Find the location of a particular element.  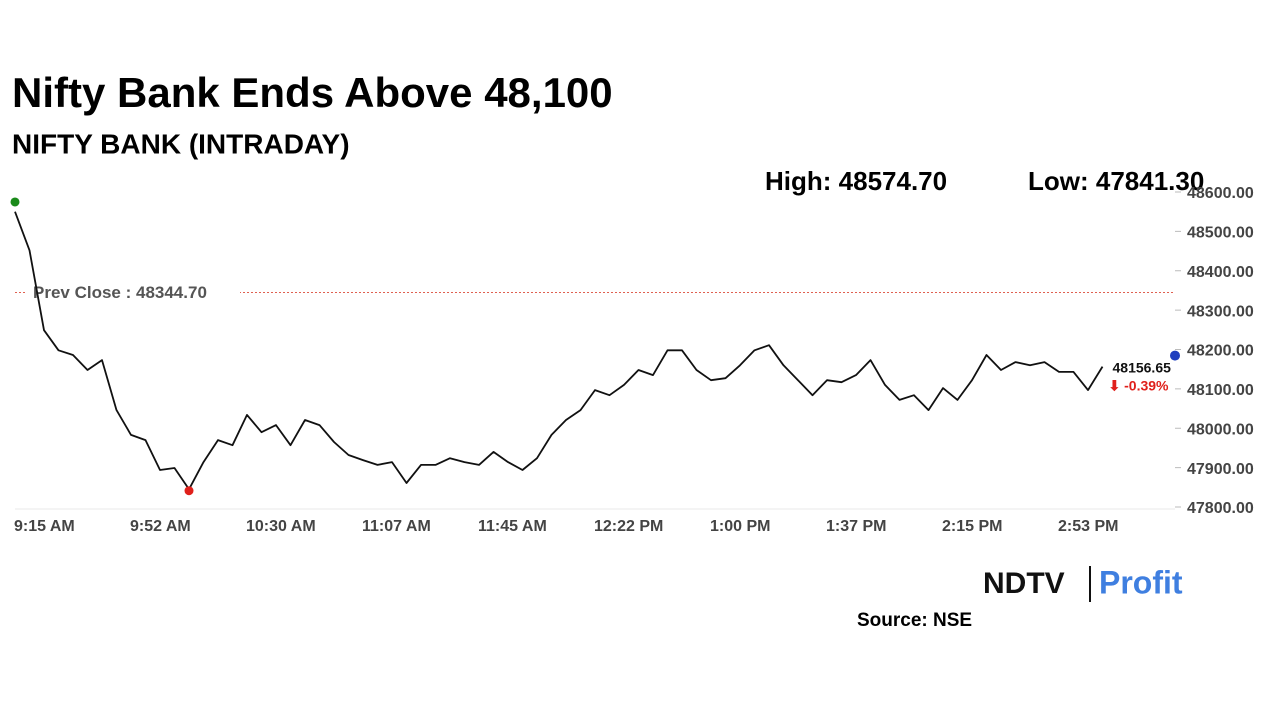

x-tick-label: 2:53 PM is located at coordinates (1088, 526).